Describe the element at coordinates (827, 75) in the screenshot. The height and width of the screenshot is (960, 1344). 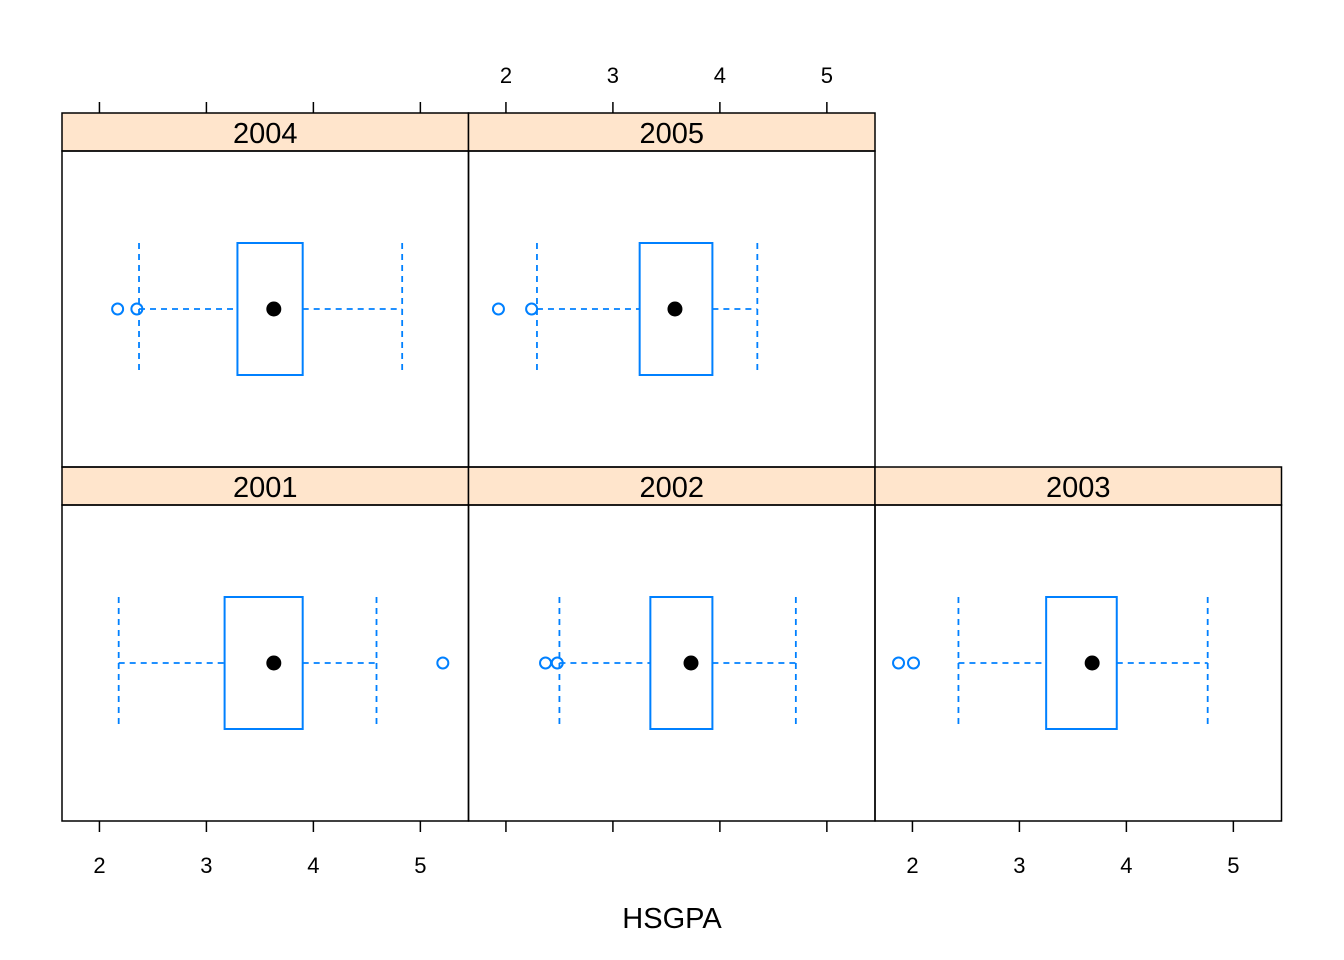
I see `x-tick-label-top-1-3: 5` at that location.